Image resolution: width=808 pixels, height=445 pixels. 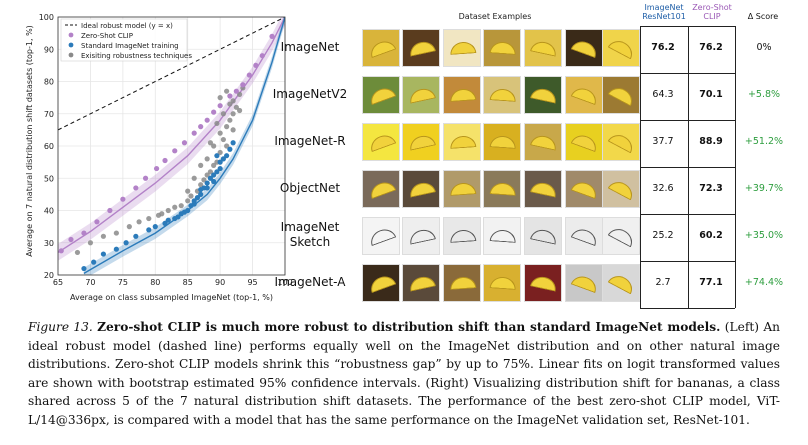 What do you see at coordinates (495, 16) in the screenshot?
I see `examples-header: Dataset Examples` at bounding box center [495, 16].